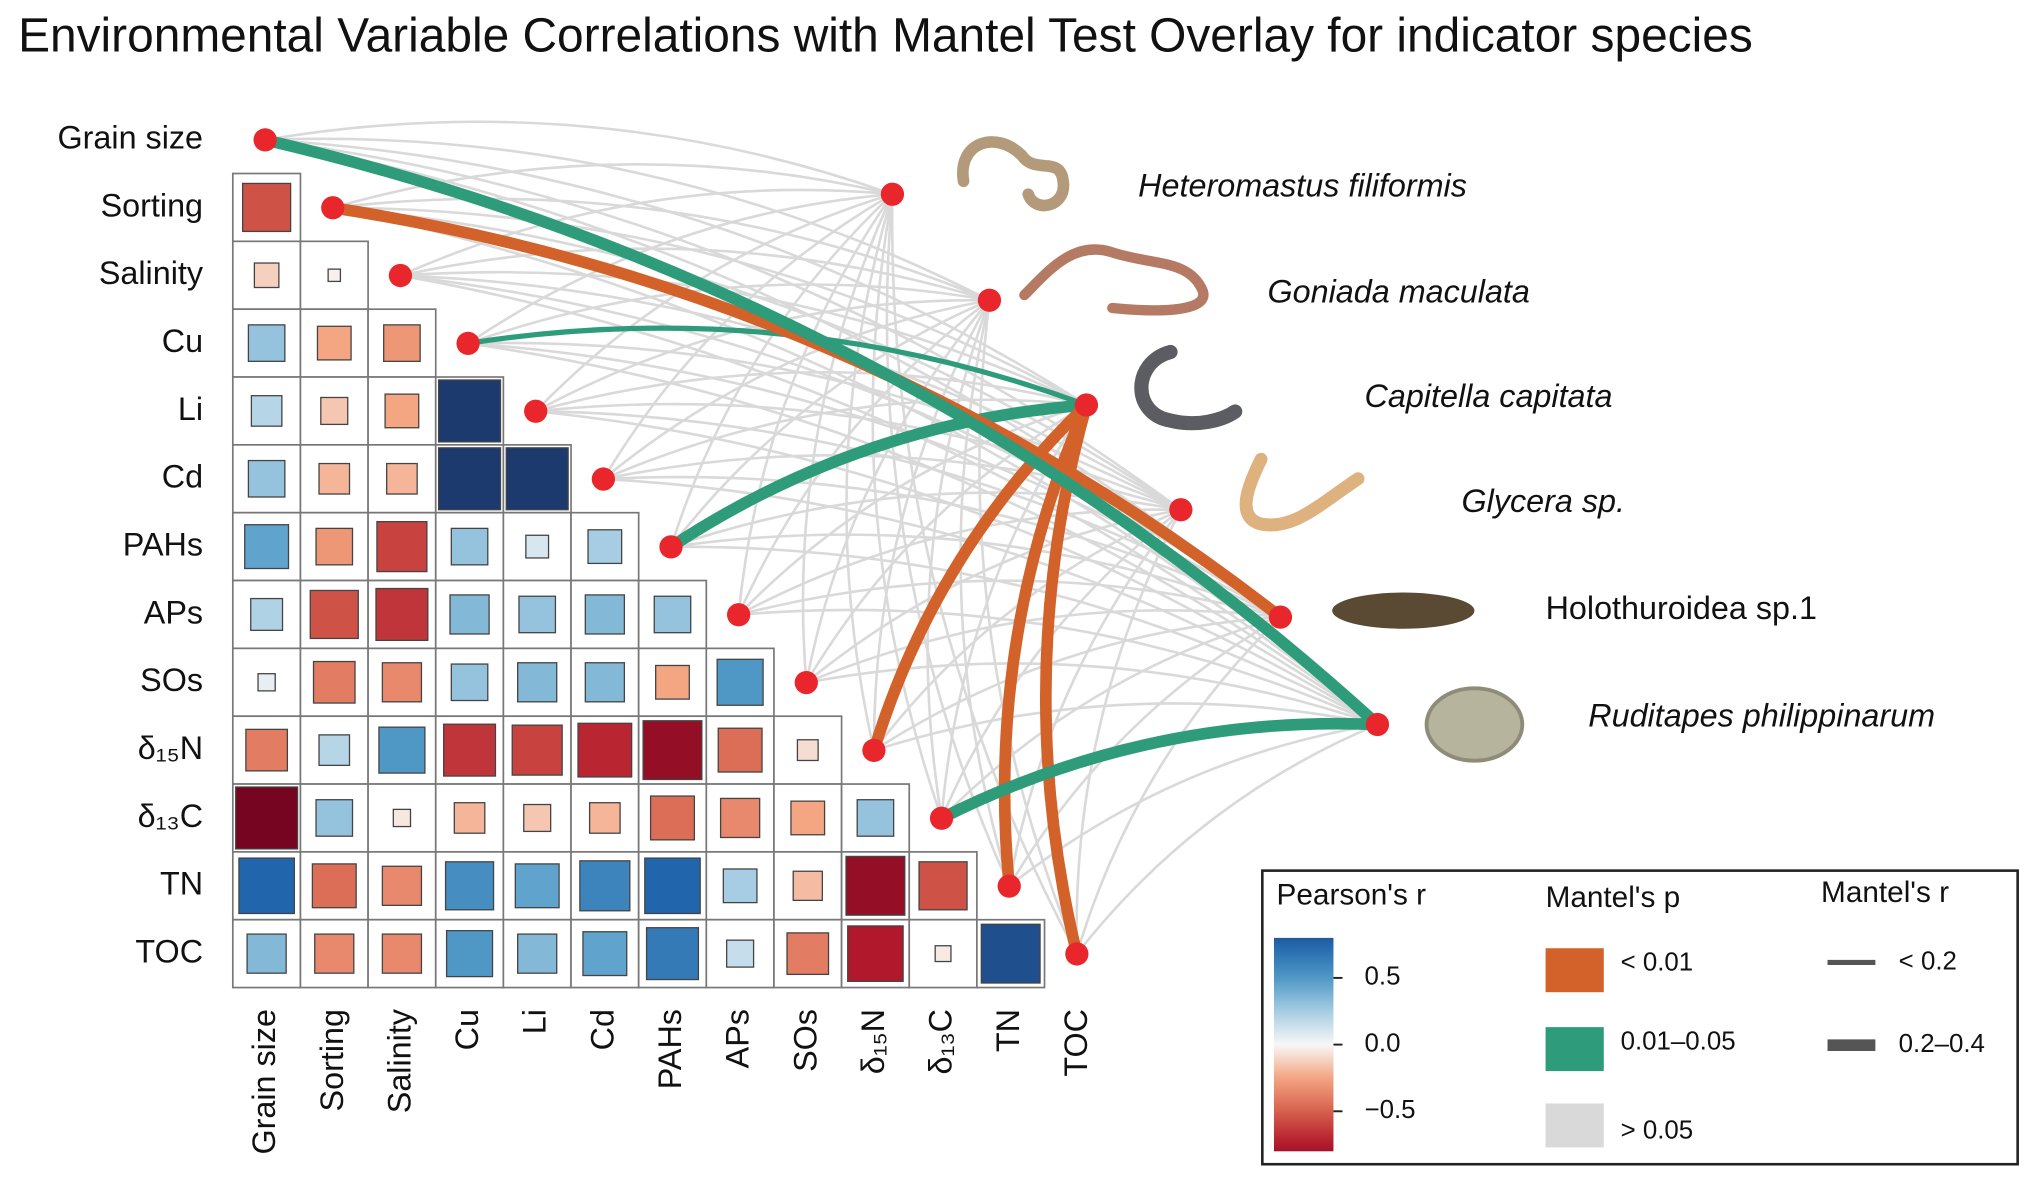 The image size is (2028, 1189). I want to click on column-label: Cu, so click(467, 1029).